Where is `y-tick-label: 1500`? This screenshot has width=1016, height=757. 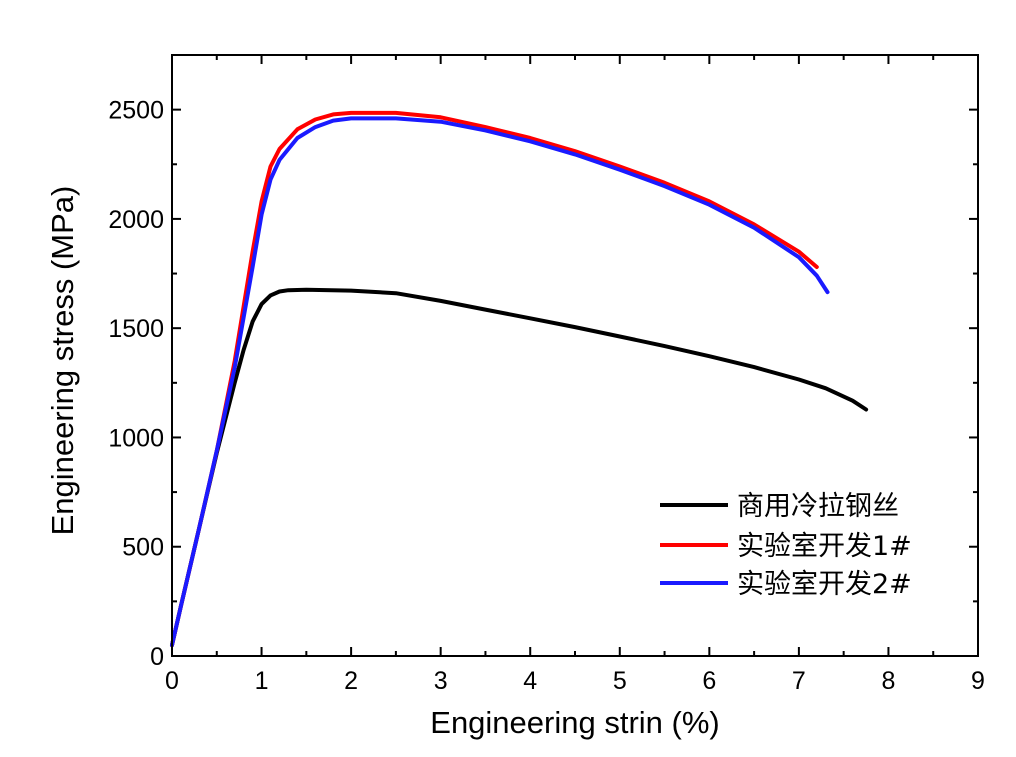 y-tick-label: 1500 is located at coordinates (136, 329).